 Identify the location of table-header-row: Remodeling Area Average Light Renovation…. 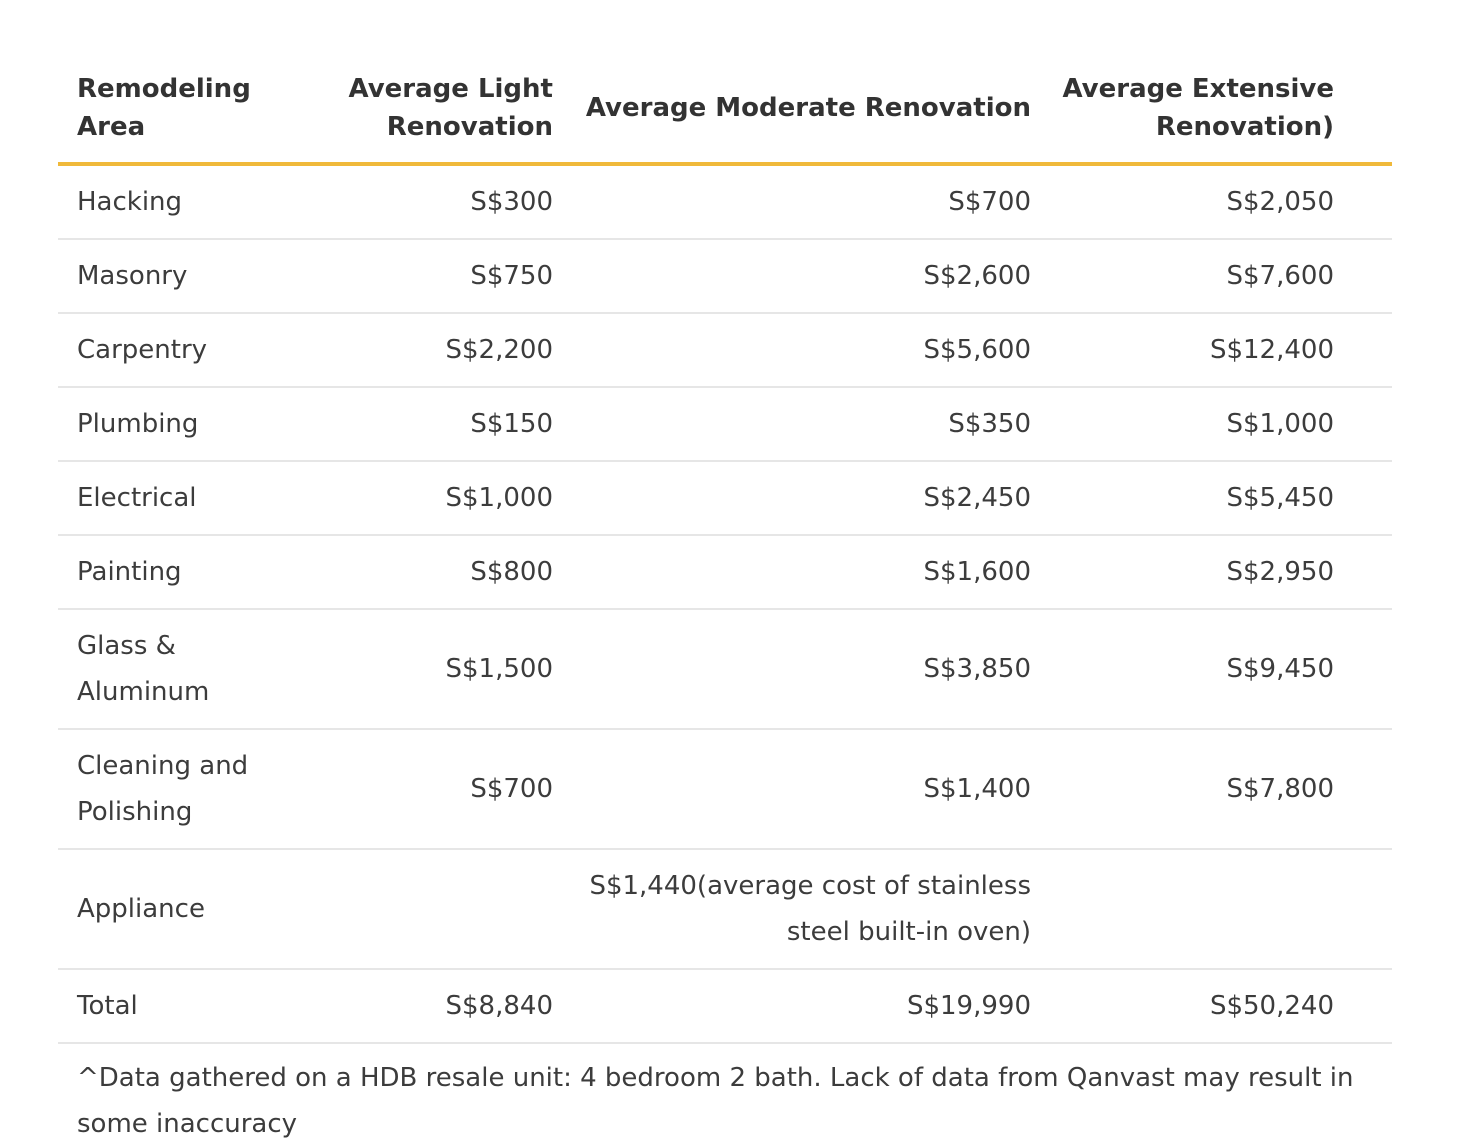
(725, 108).